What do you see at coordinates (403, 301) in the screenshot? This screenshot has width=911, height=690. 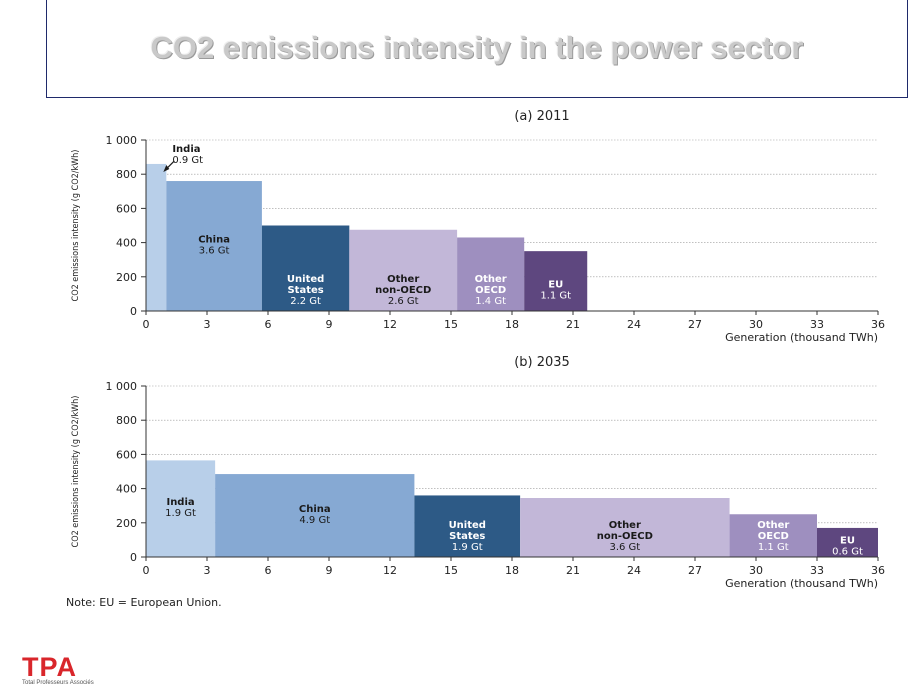 I see `panel-1-bar-label-other-non-oecd: 2.6 Gt` at bounding box center [403, 301].